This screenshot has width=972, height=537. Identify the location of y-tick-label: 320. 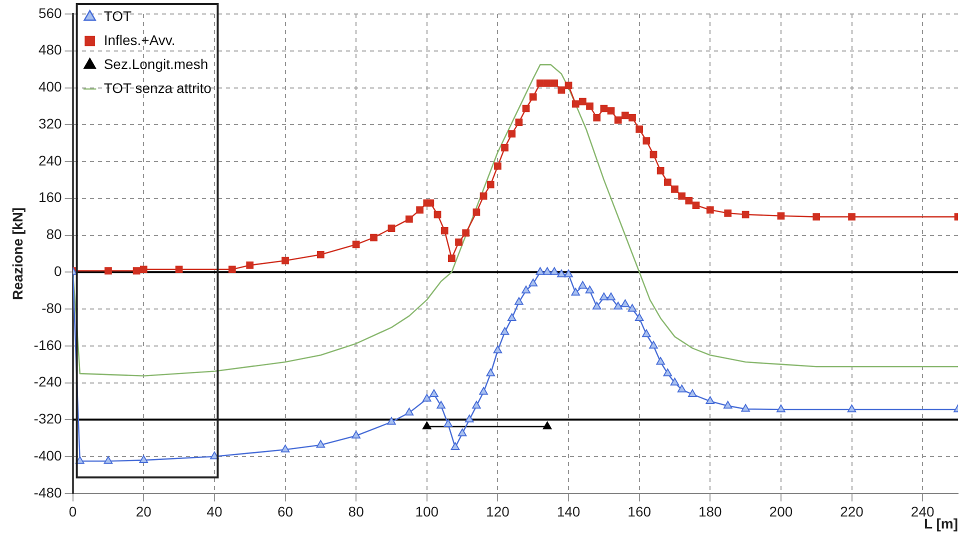
(50, 123).